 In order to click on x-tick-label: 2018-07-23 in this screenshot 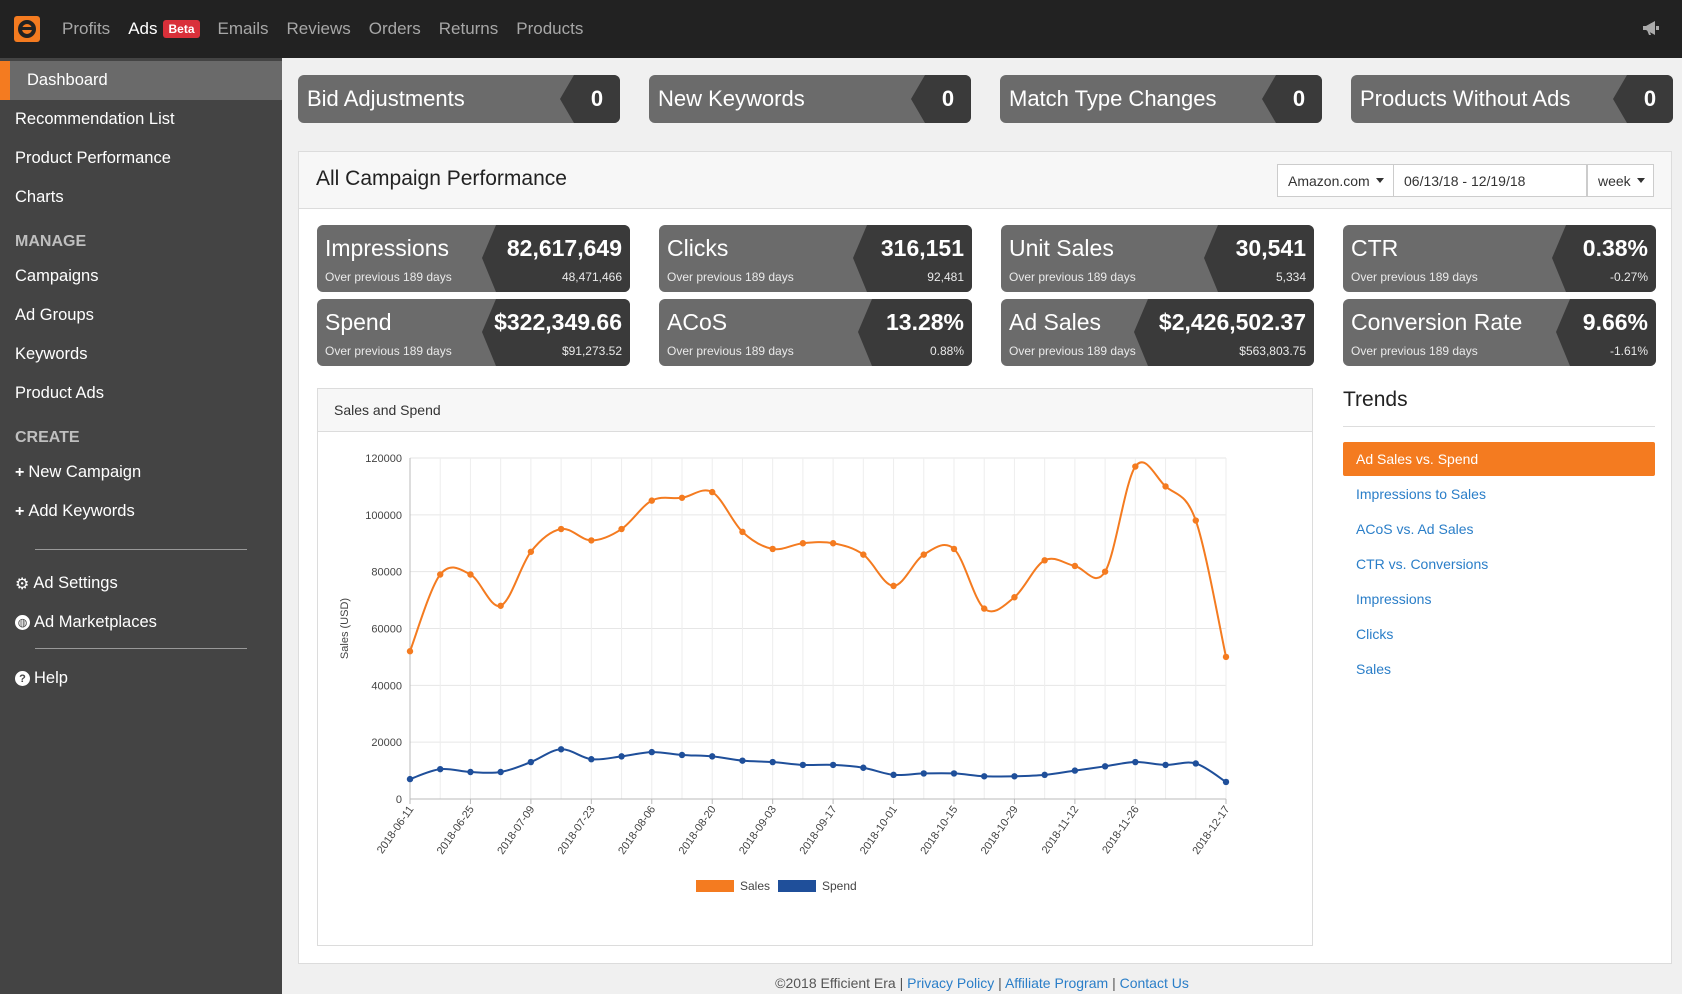, I will do `click(577, 830)`.